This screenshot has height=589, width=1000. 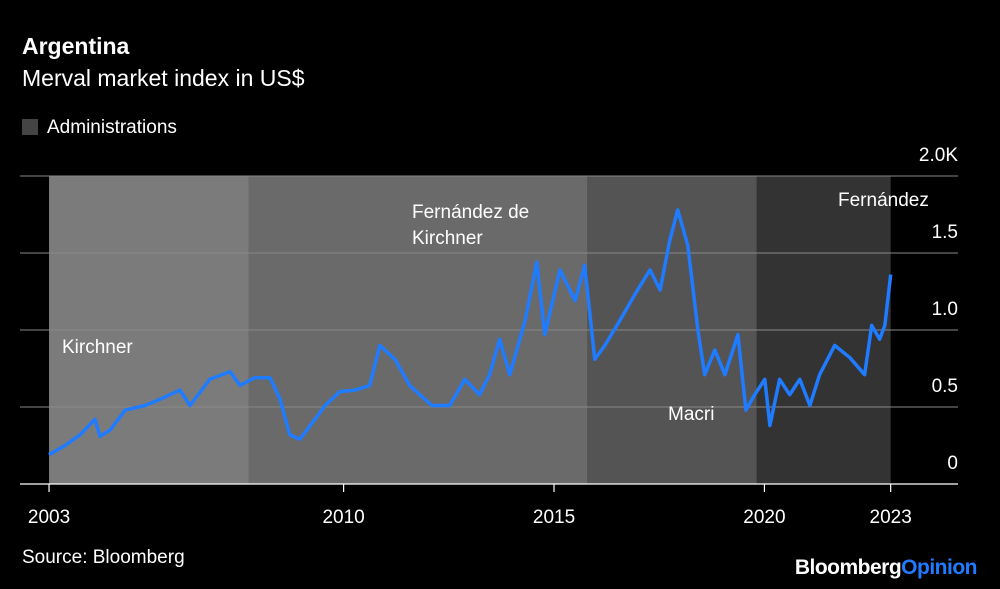 What do you see at coordinates (938, 155) in the screenshot?
I see `y-tick-label: 2.0K` at bounding box center [938, 155].